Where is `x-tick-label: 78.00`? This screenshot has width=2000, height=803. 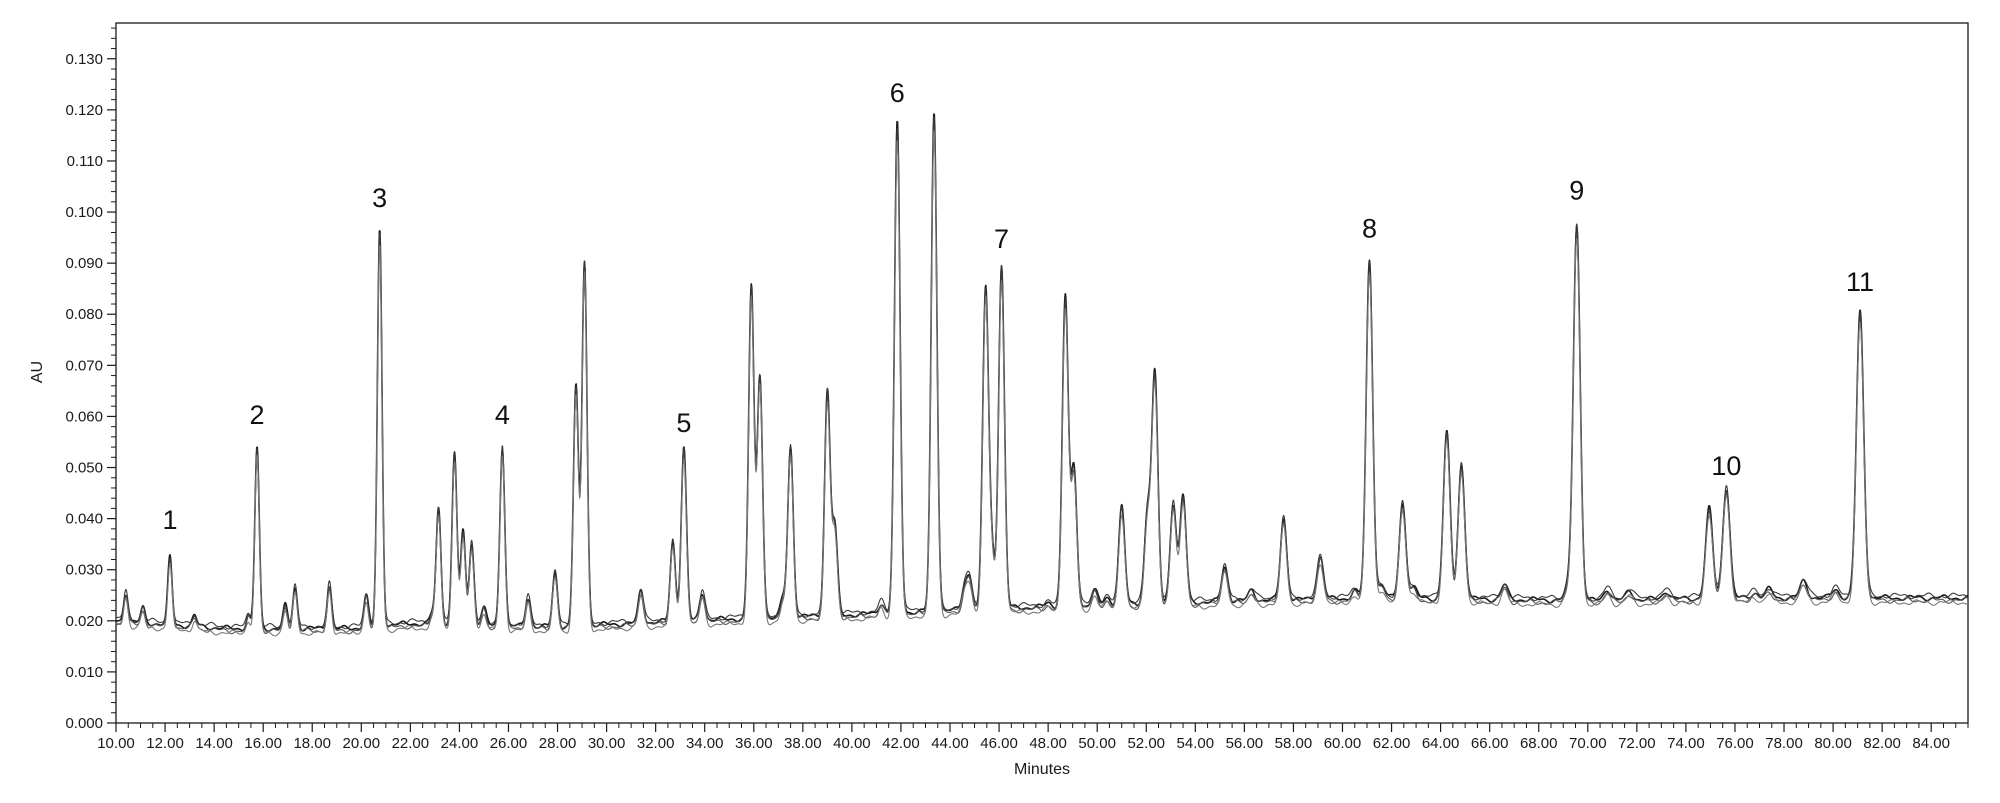 x-tick-label: 78.00 is located at coordinates (1784, 743).